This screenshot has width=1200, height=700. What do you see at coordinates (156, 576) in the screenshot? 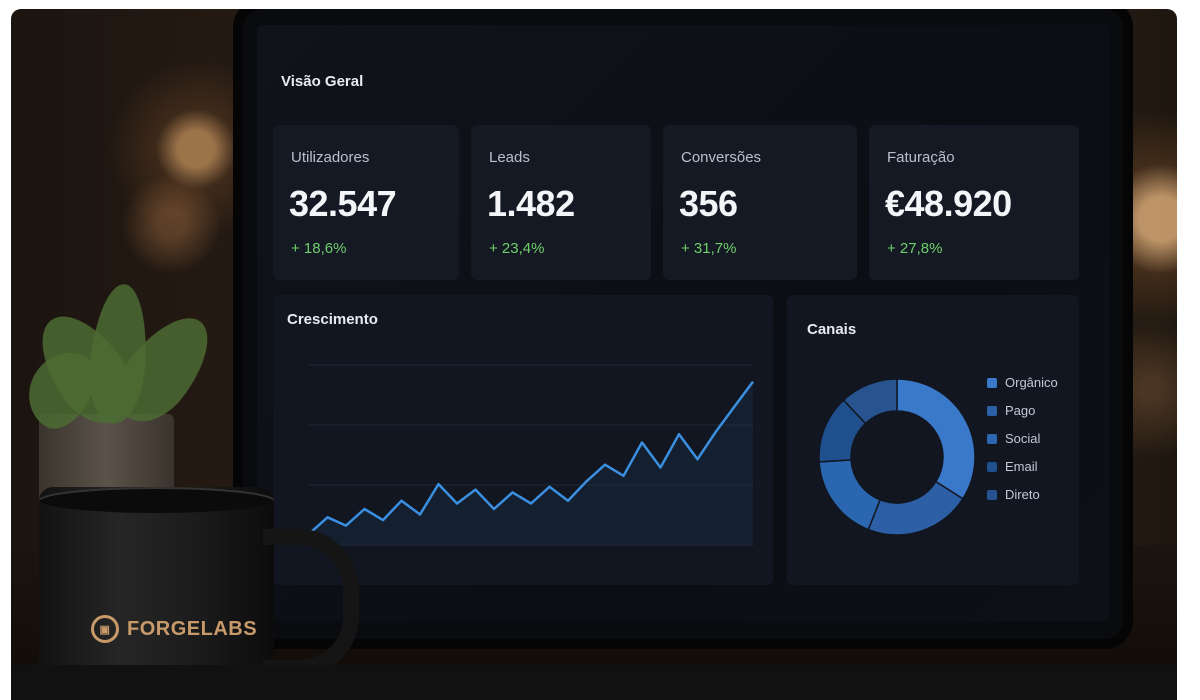
I see `mug: ▣ FORGELABS` at bounding box center [156, 576].